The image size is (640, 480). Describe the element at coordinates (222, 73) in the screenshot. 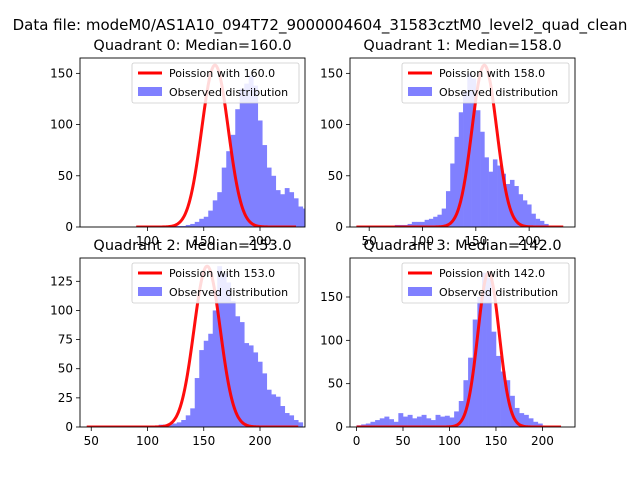

I see `legend-entry-fit: Poission with 160.0` at that location.